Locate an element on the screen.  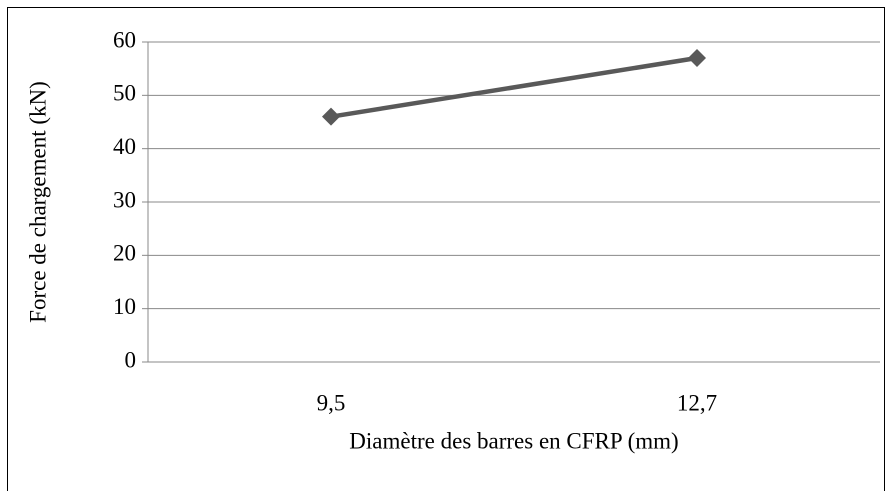
y-tick-label: 10 is located at coordinates (124, 306).